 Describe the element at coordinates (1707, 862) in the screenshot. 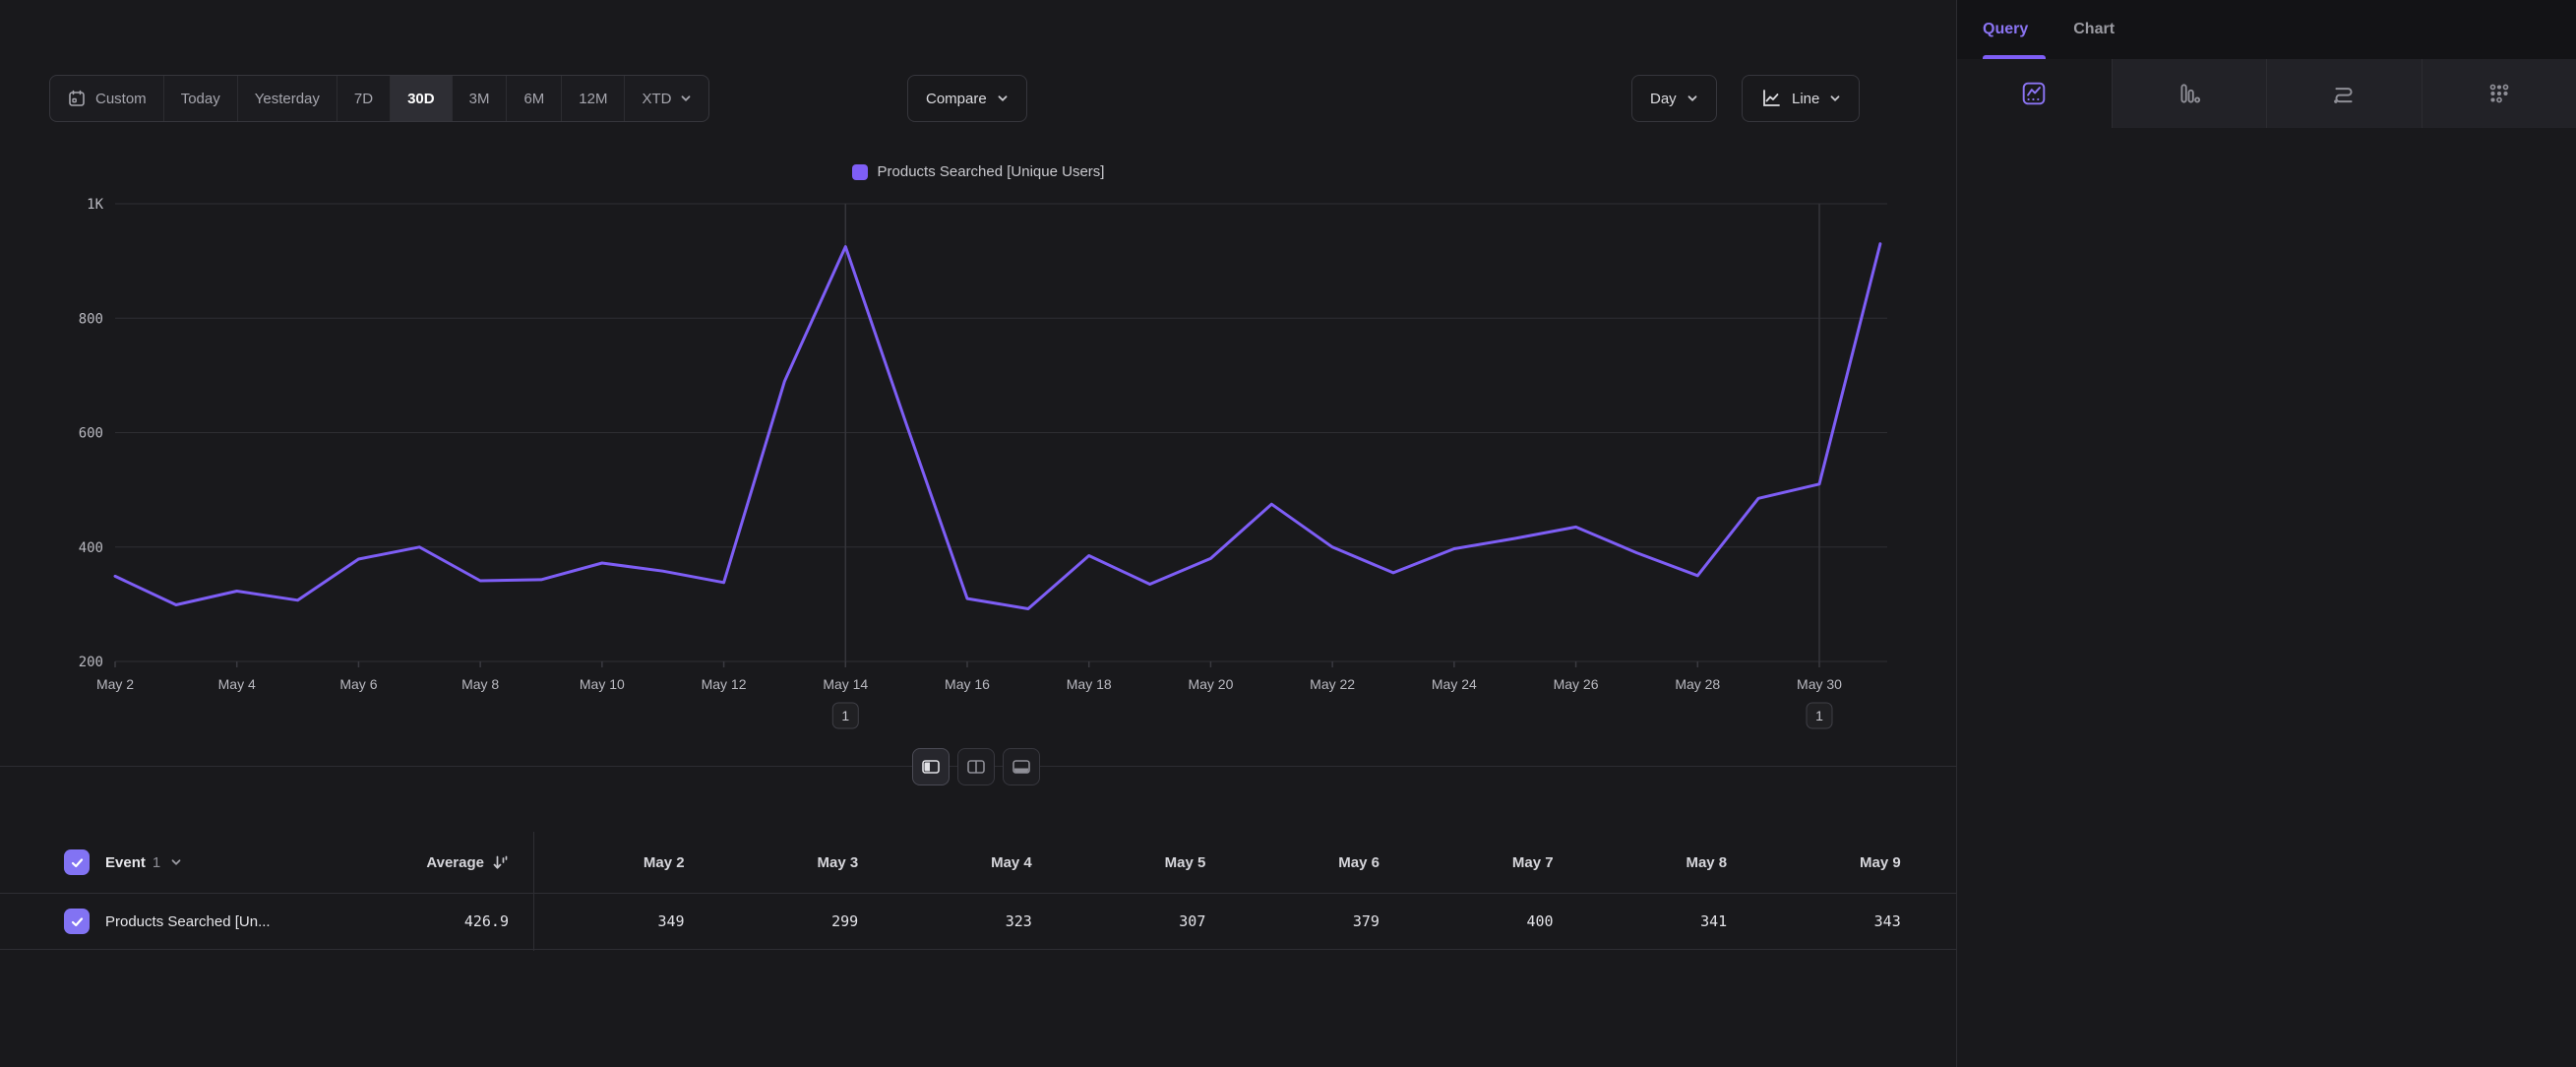

I see `column-header: May 8` at that location.